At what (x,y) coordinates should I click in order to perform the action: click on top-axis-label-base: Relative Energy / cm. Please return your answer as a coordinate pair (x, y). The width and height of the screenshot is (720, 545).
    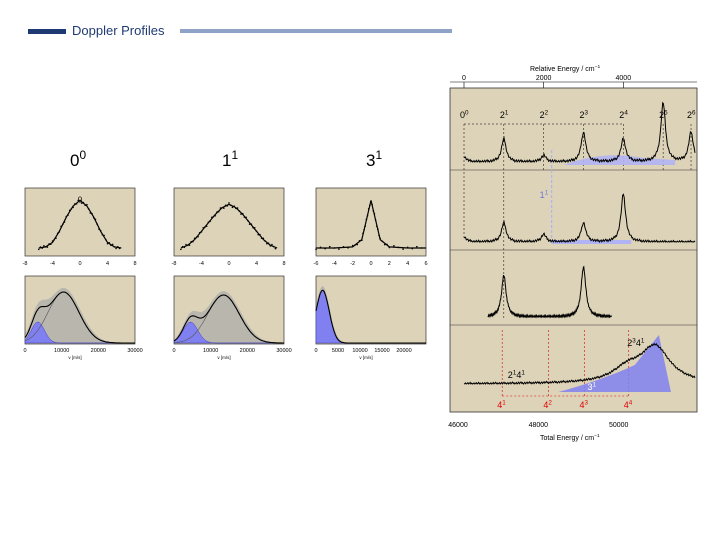
    Looking at the image, I should click on (562, 69).